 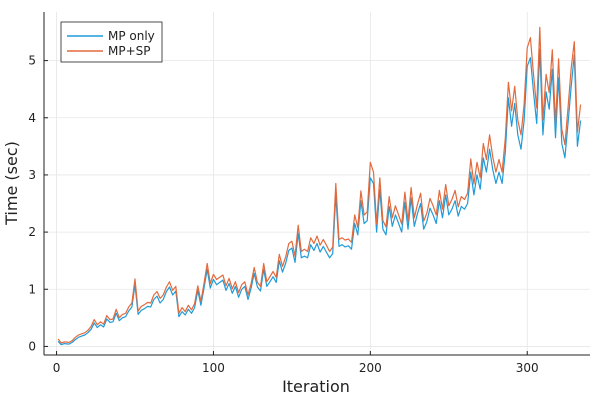 I want to click on x-tick-label: 100, so click(x=213, y=368).